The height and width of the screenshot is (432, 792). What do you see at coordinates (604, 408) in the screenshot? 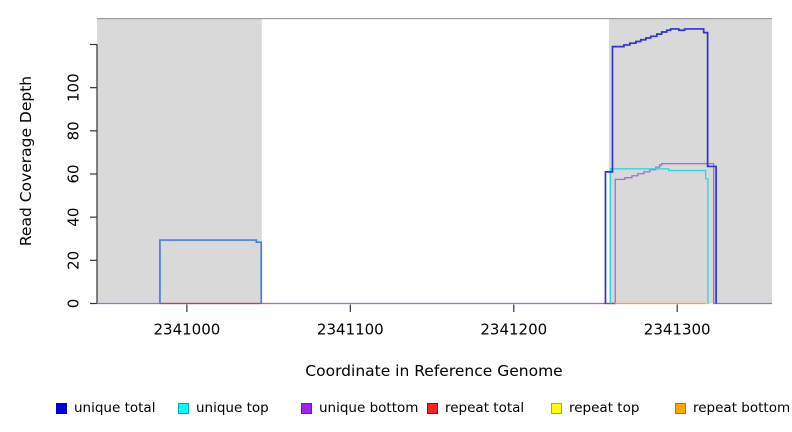
I see `legend-label: repeat top` at bounding box center [604, 408].